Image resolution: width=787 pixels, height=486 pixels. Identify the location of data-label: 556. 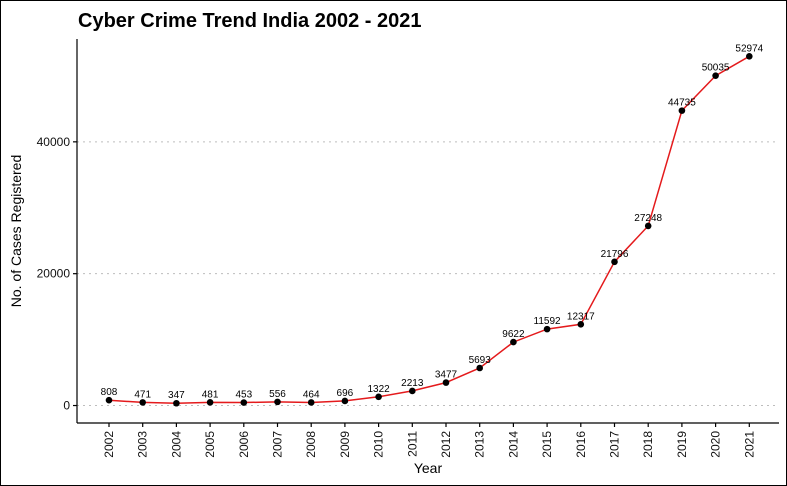
(277, 394).